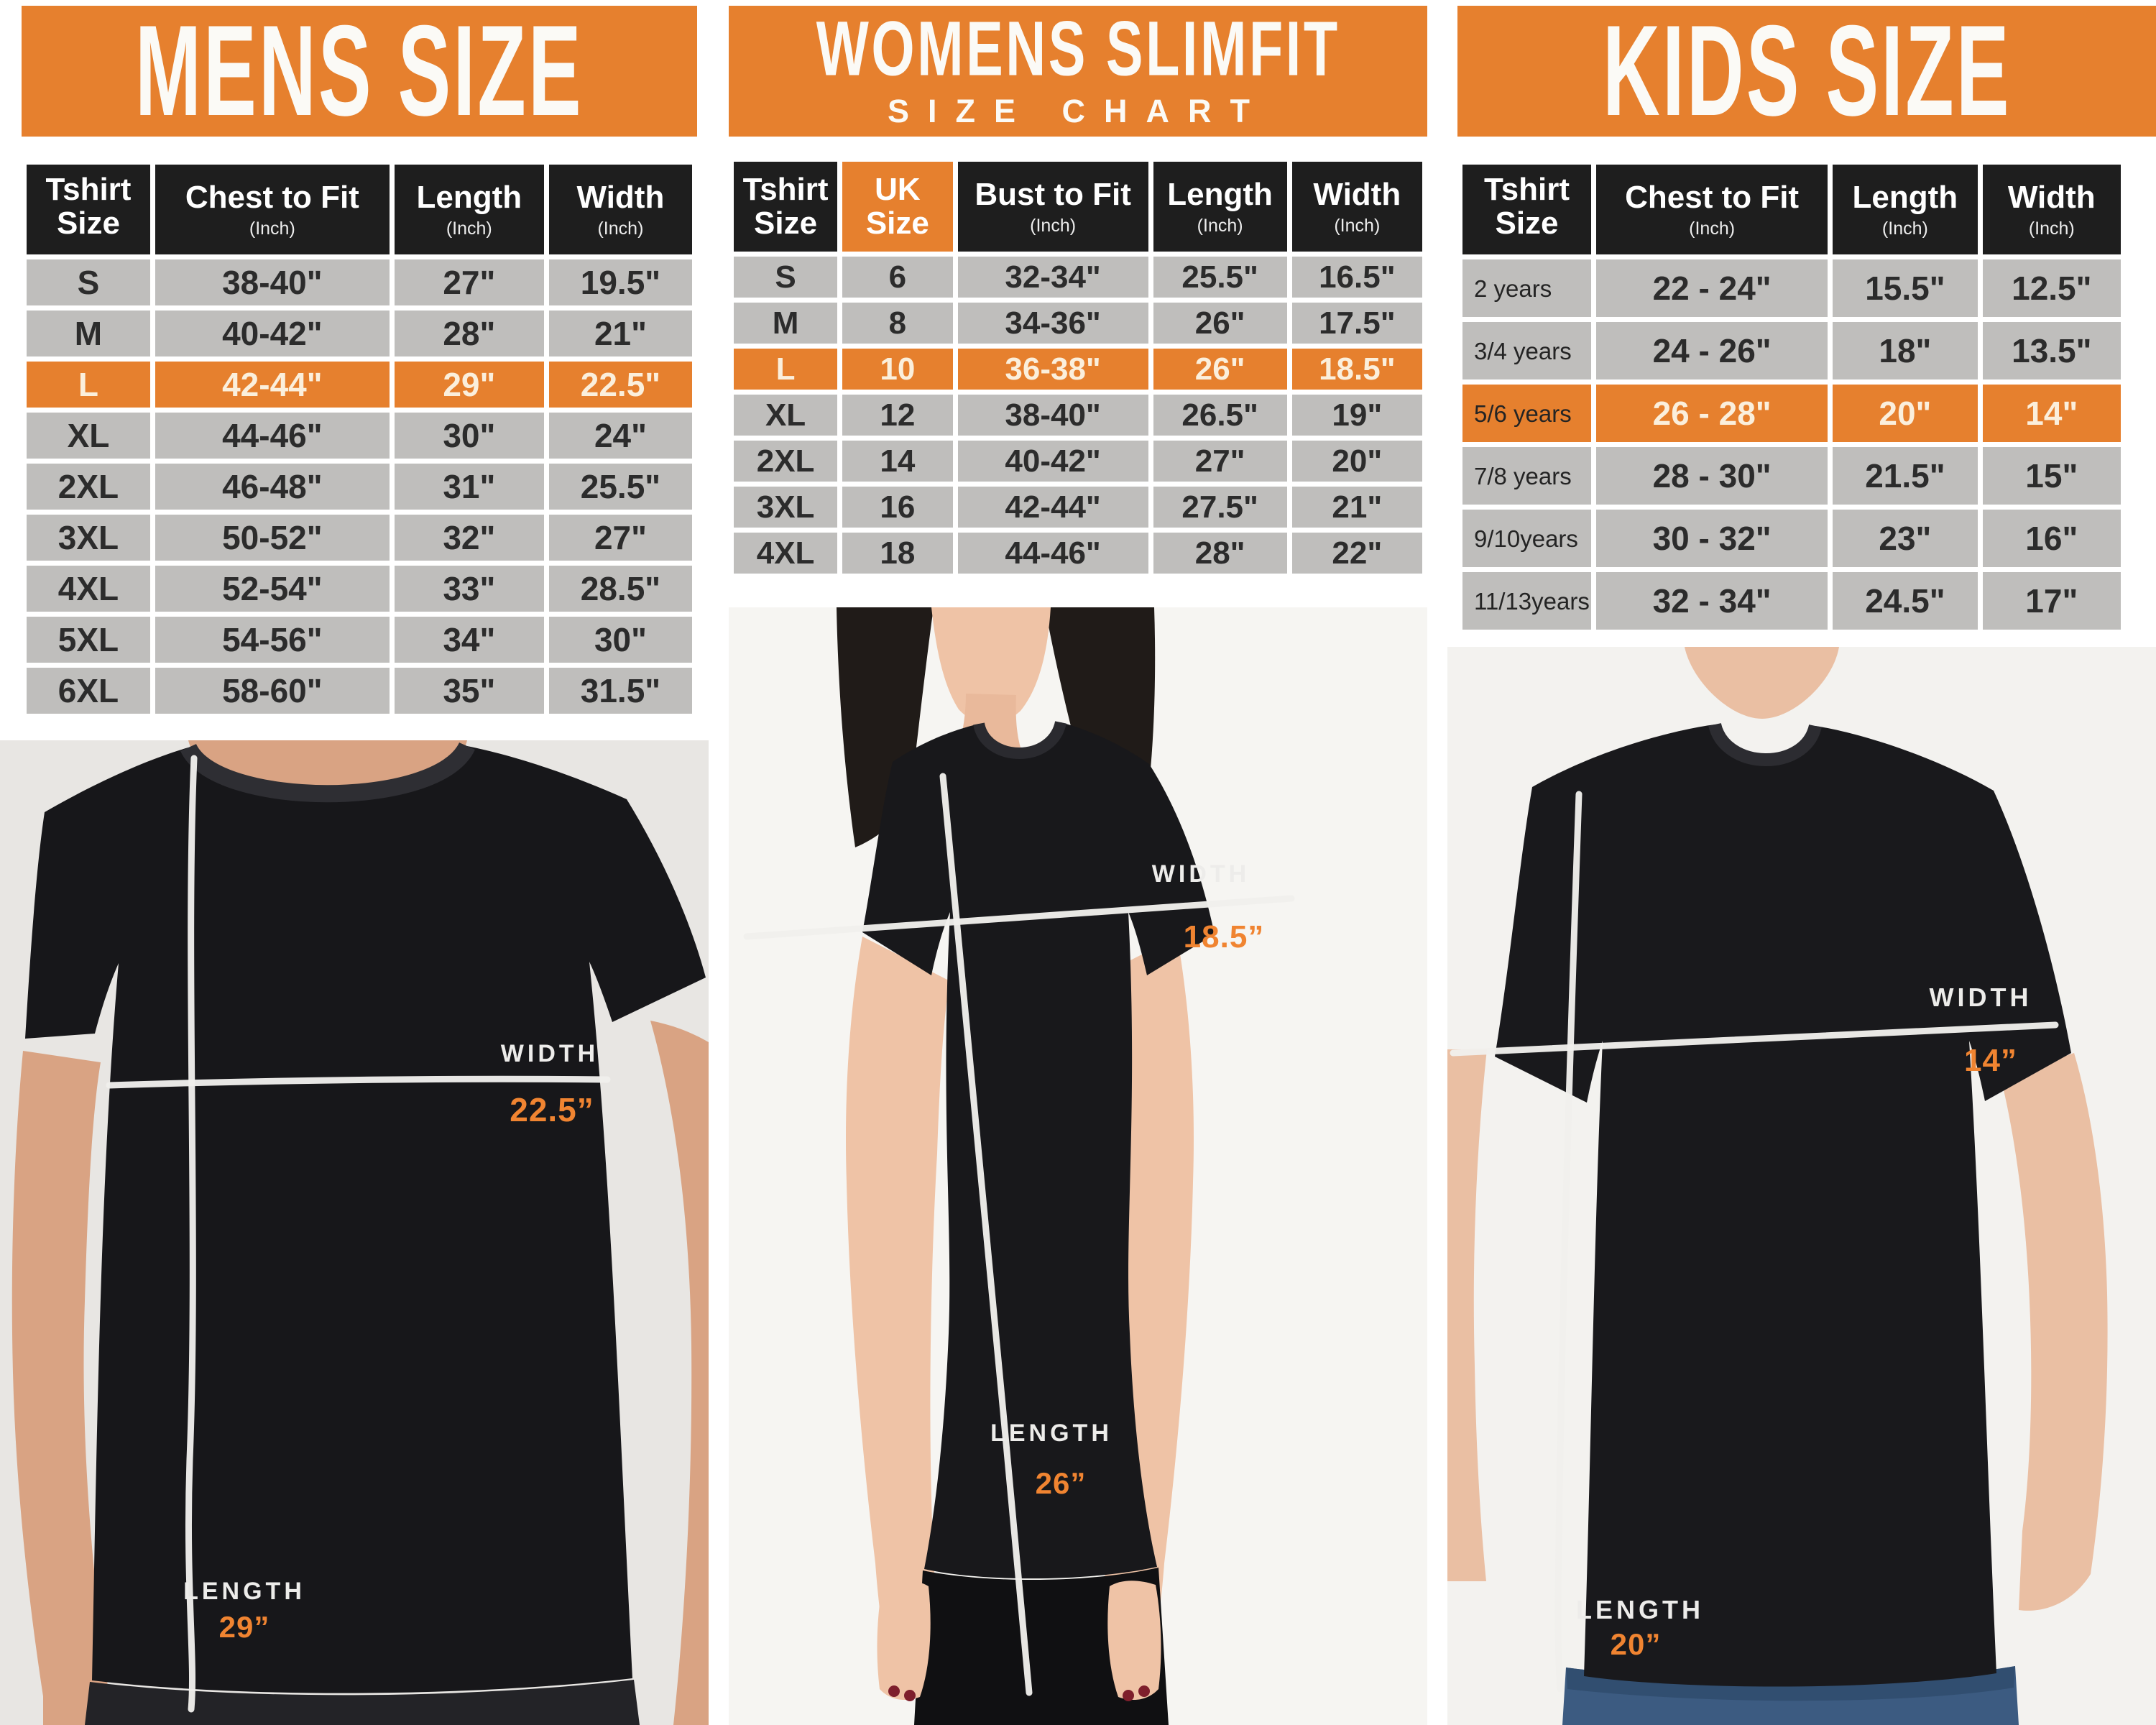  What do you see at coordinates (88, 589) in the screenshot?
I see `cell: 4XL` at bounding box center [88, 589].